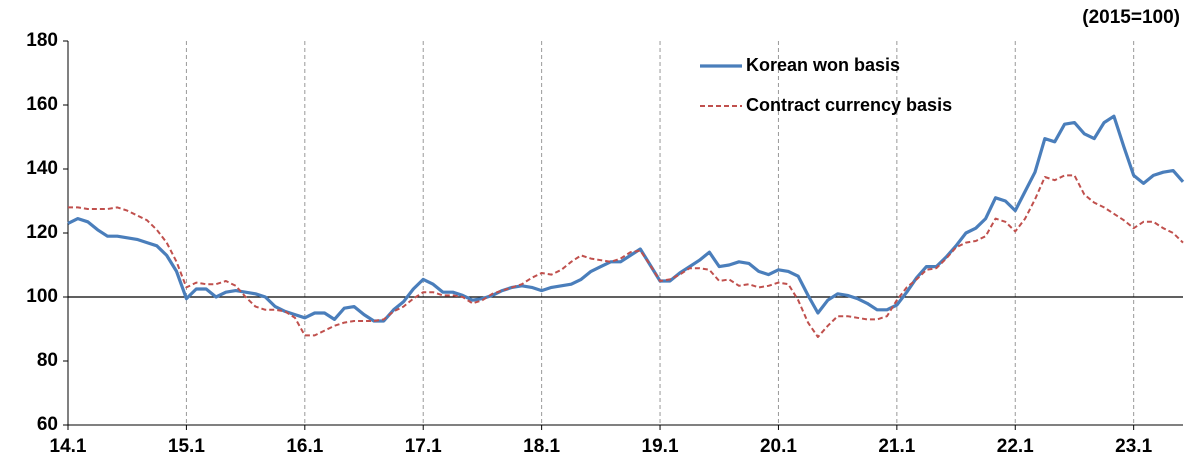  Describe the element at coordinates (42, 232) in the screenshot. I see `y-tick-label: 120` at that location.